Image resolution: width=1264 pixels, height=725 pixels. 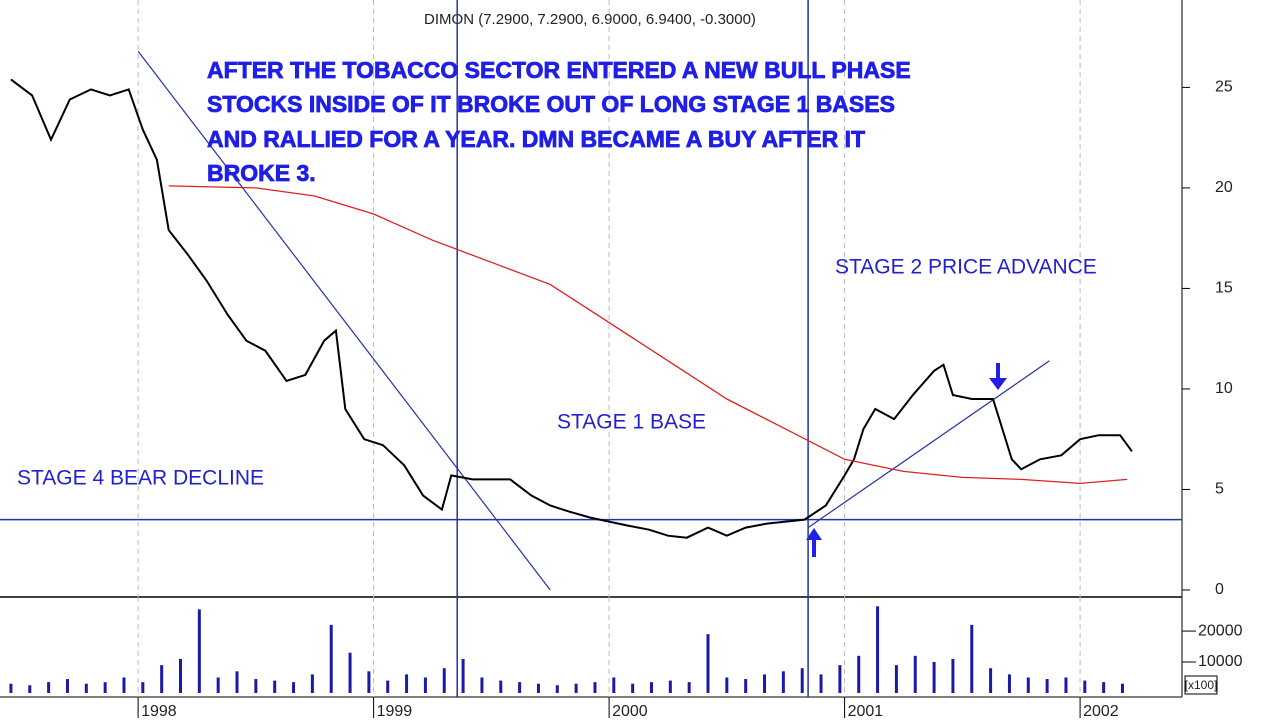 I want to click on up-arrow, so click(x=814, y=542).